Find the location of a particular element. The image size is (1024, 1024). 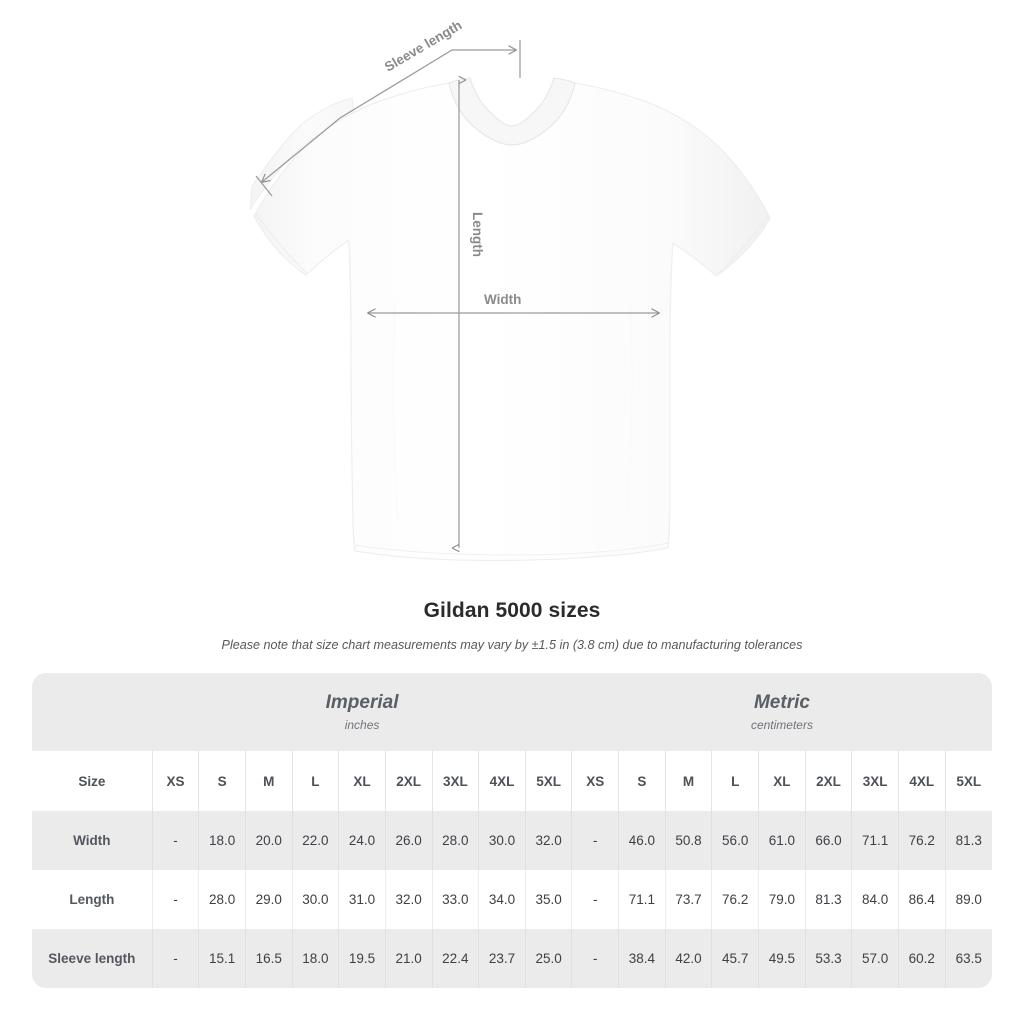

size-column-header: Size is located at coordinates (92, 781).